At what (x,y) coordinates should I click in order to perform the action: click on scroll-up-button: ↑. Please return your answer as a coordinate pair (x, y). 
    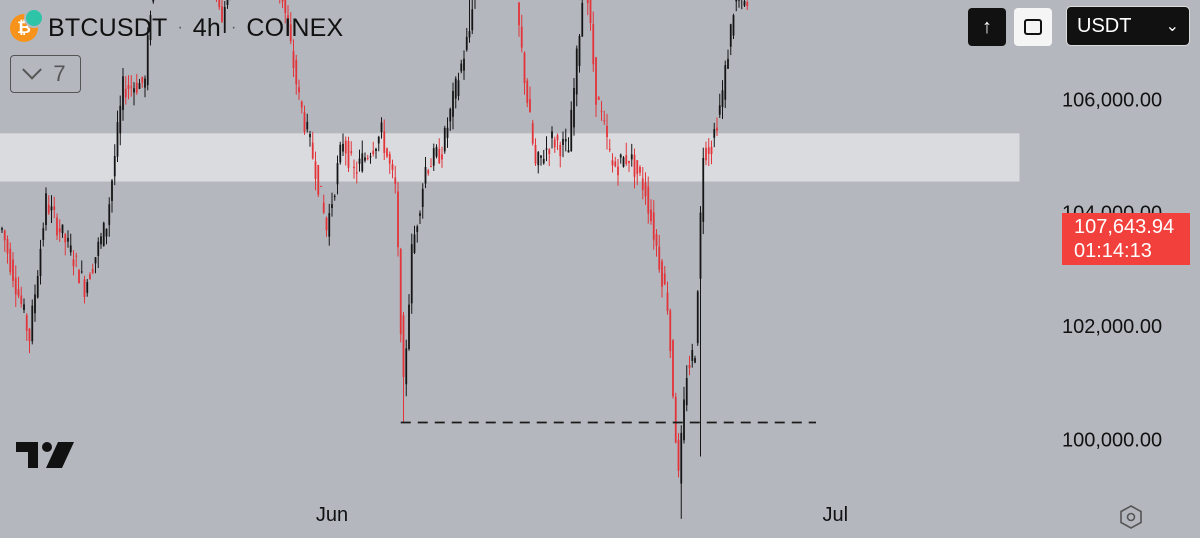
    Looking at the image, I should click on (987, 27).